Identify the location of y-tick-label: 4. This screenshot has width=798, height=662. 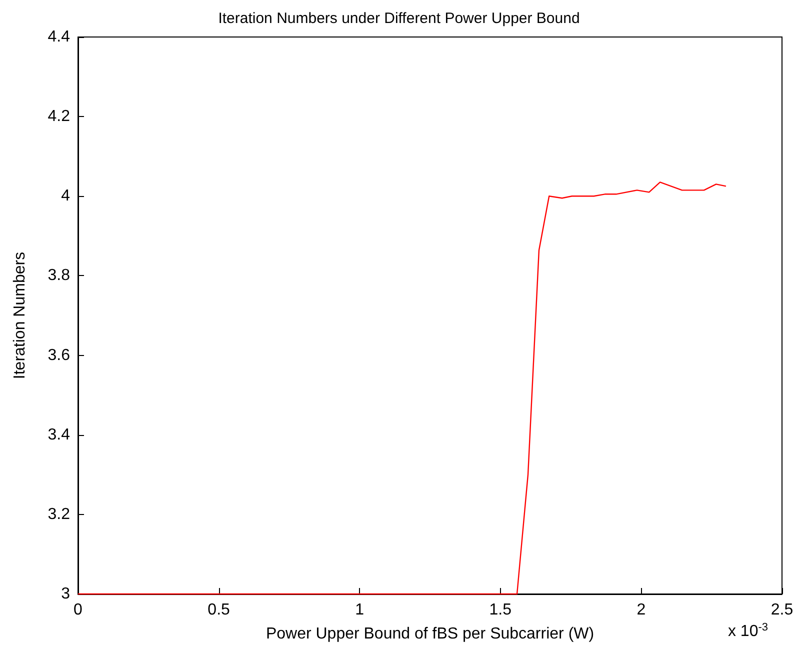
(65, 196).